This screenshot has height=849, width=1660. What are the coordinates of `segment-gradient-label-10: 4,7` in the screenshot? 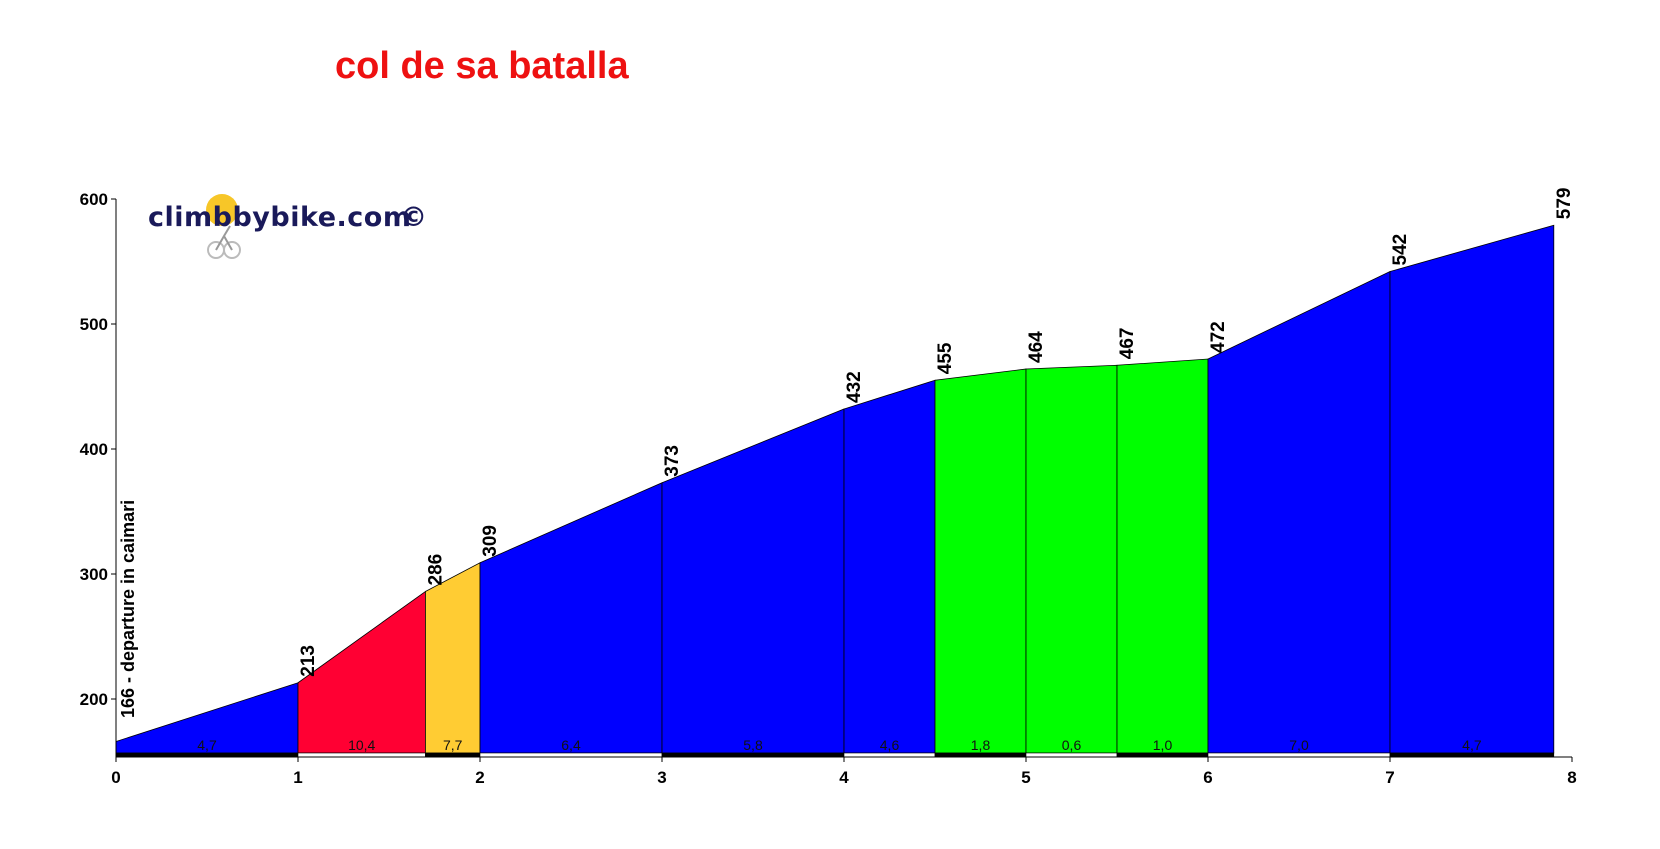 It's located at (1472, 745).